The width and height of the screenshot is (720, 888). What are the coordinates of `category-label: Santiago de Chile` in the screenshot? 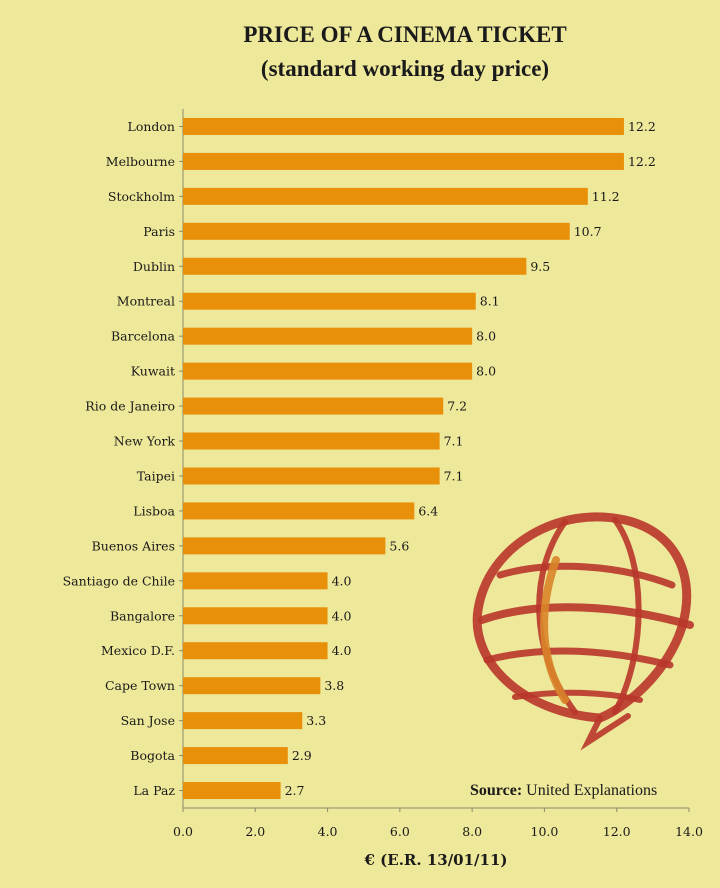 It's located at (119, 580).